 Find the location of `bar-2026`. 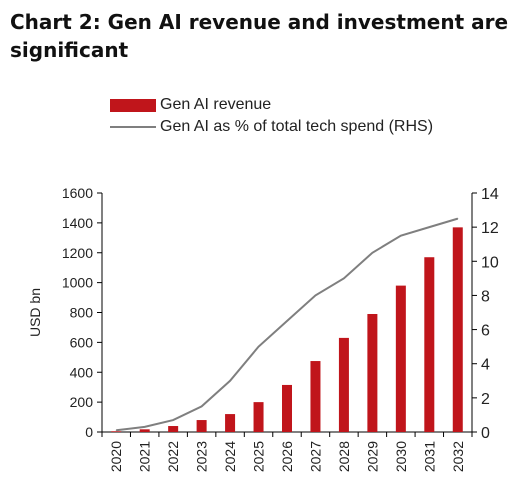

bar-2026 is located at coordinates (287, 408).